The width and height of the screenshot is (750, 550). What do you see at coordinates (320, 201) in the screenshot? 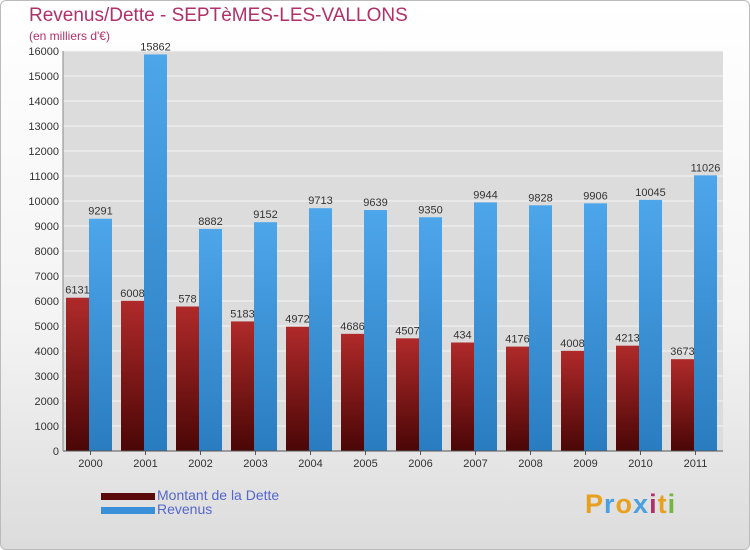
I see `data-label-revenus: 9713` at bounding box center [320, 201].